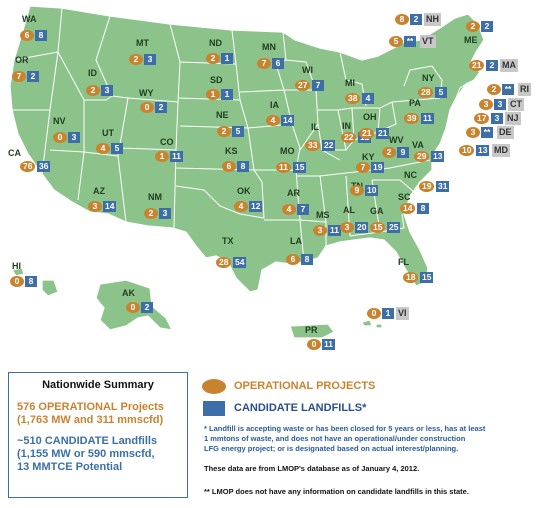 The height and width of the screenshot is (508, 545). Describe the element at coordinates (467, 150) in the screenshot. I see `operational-count-md: 10` at that location.